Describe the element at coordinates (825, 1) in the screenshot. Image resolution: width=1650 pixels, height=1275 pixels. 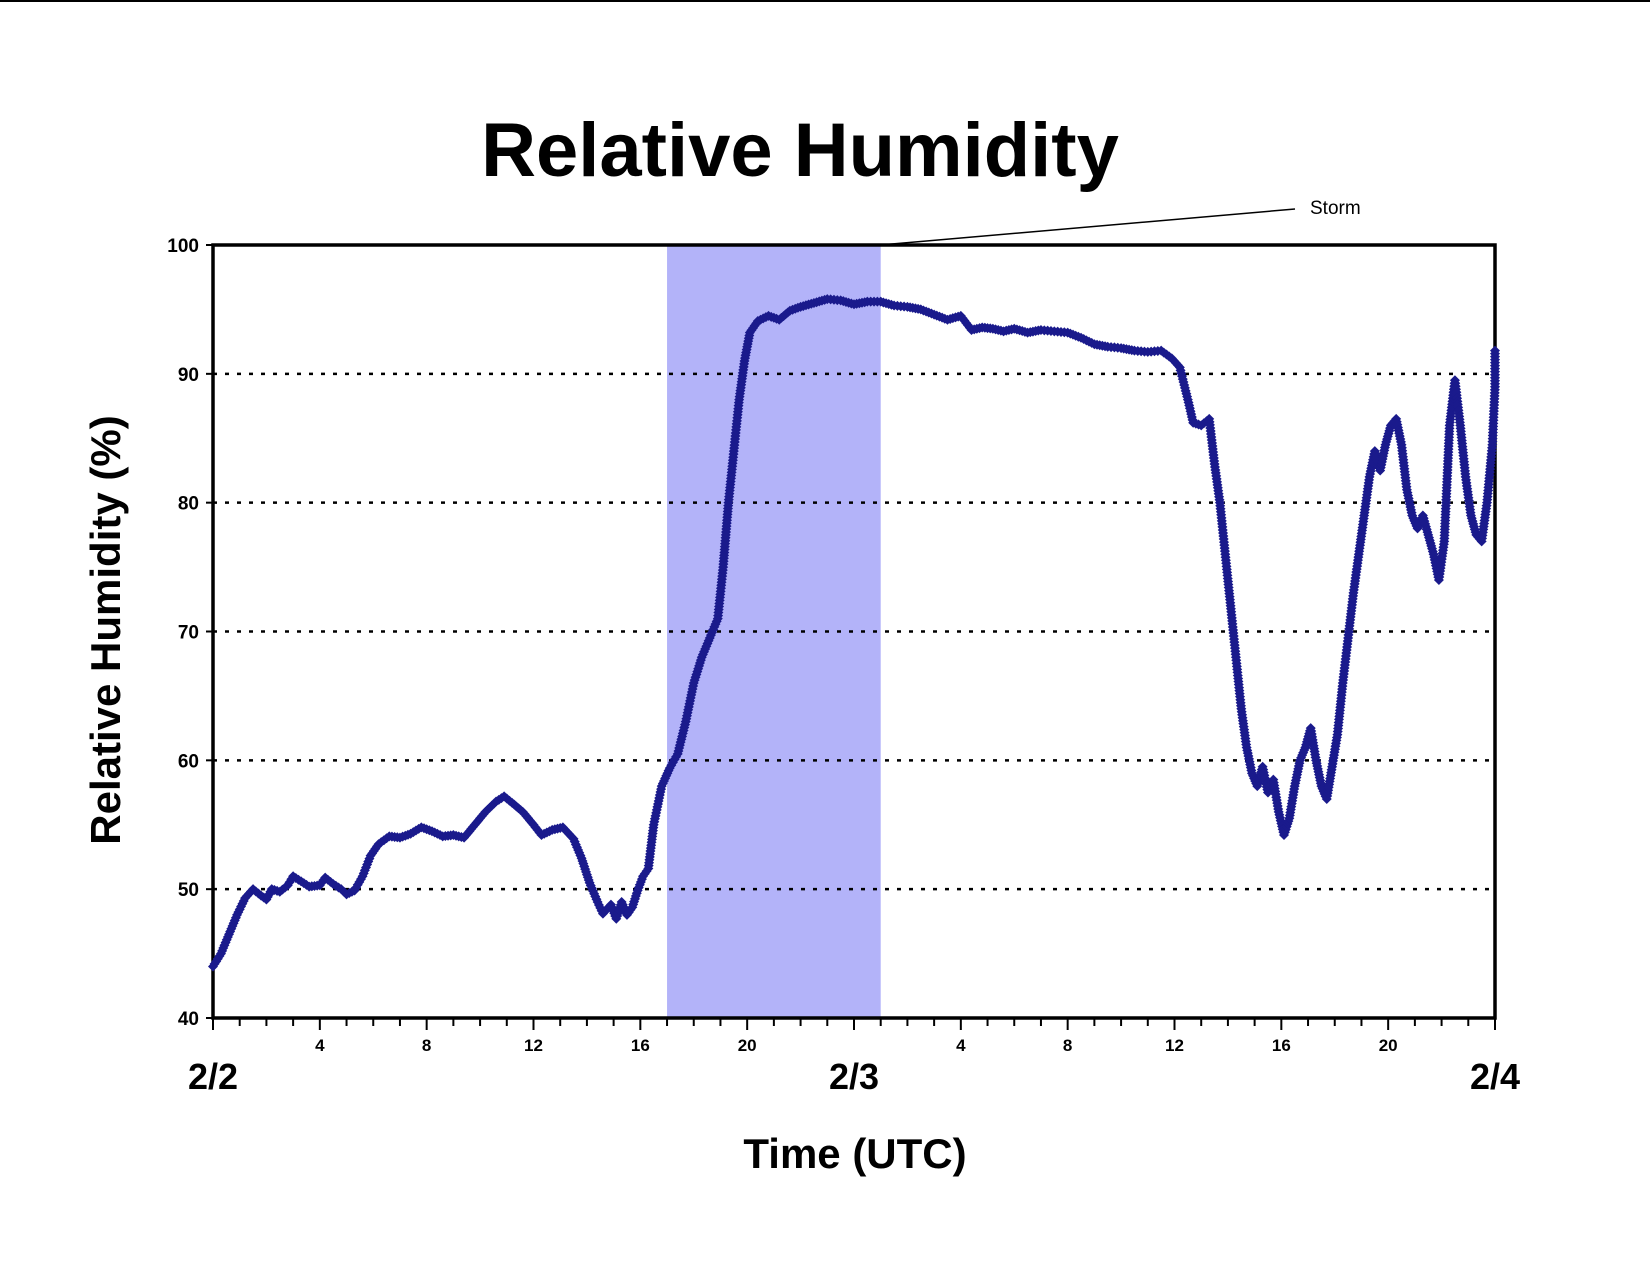
I see `top-border-line` at that location.